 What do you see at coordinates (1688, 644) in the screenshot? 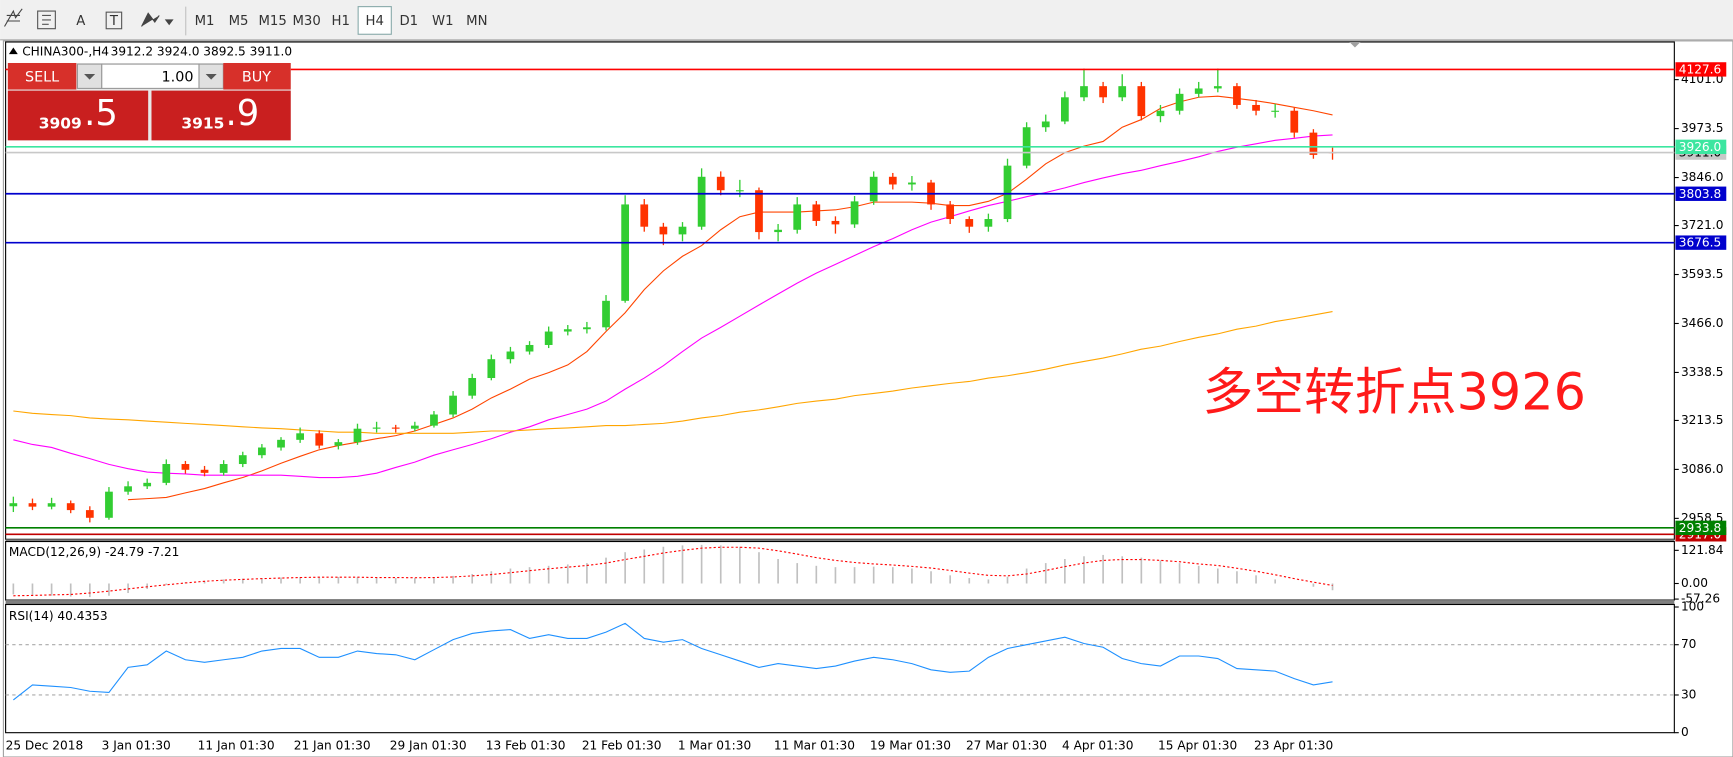
I see `y-tick-label: 70` at bounding box center [1688, 644].